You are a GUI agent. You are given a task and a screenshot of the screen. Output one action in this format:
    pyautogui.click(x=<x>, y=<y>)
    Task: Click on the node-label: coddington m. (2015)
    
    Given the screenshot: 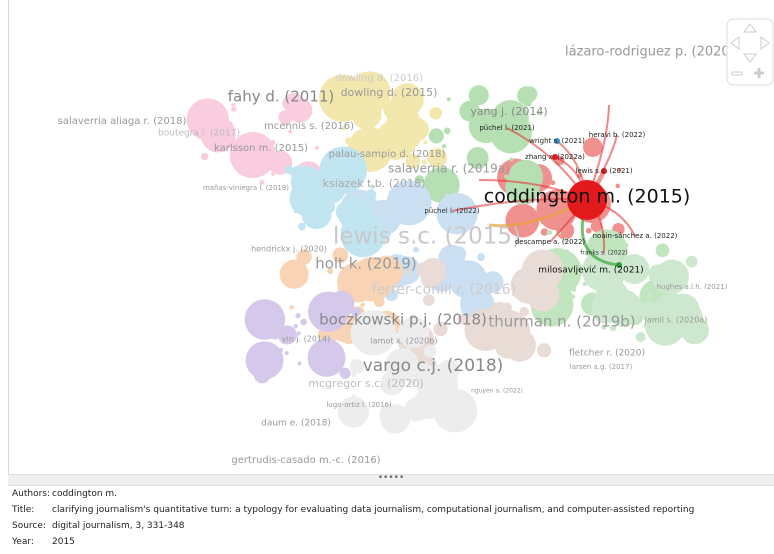 What is the action you would take?
    pyautogui.click(x=587, y=197)
    